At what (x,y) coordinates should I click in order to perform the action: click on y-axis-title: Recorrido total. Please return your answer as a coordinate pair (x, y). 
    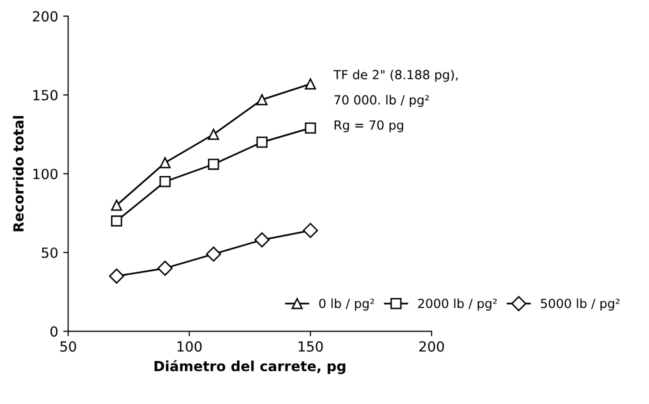
    Looking at the image, I should click on (18, 174).